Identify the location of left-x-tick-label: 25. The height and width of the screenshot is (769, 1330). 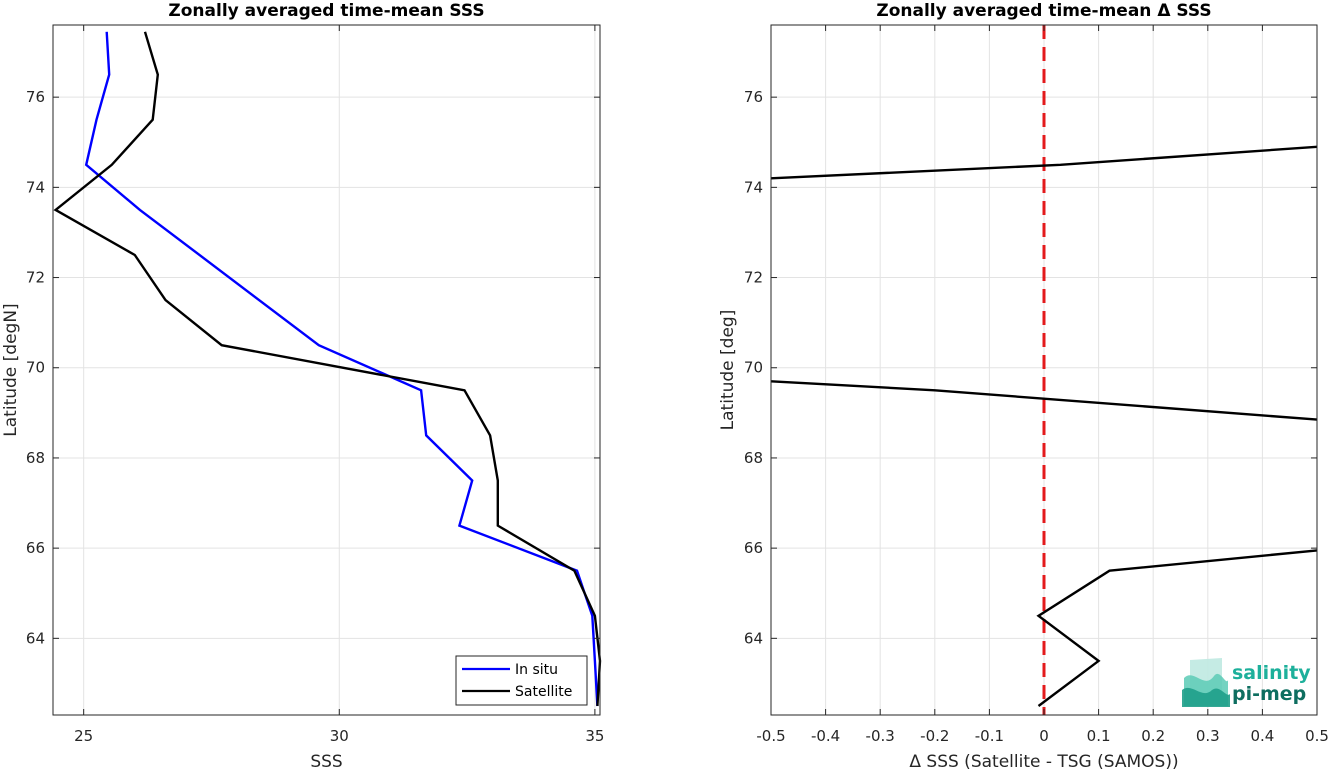
(83, 736).